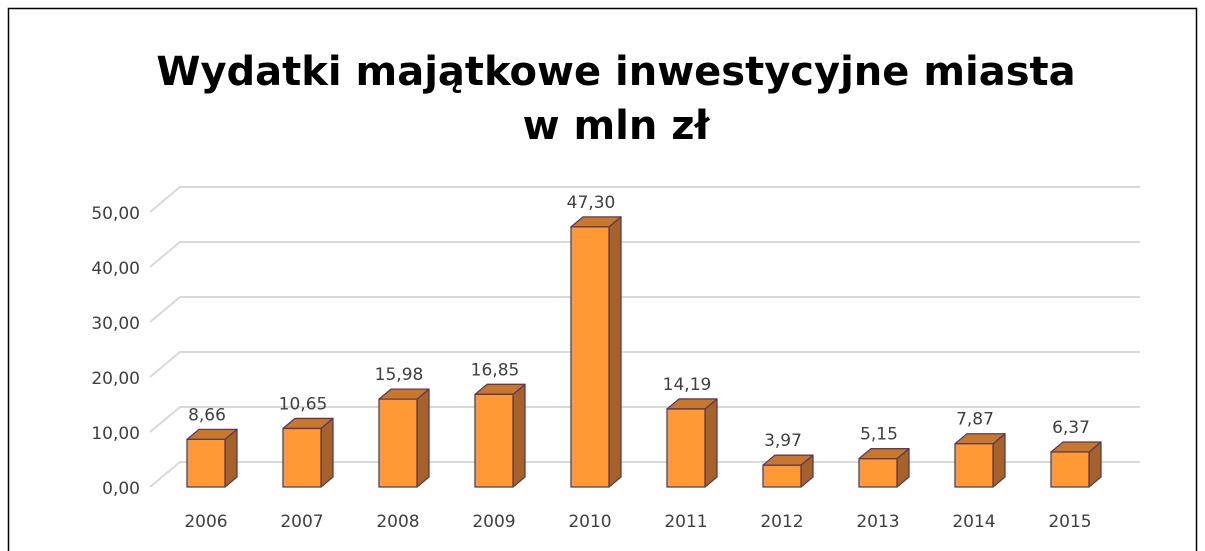 The height and width of the screenshot is (551, 1205). What do you see at coordinates (617, 126) in the screenshot?
I see `chart-title: w mln zł` at bounding box center [617, 126].